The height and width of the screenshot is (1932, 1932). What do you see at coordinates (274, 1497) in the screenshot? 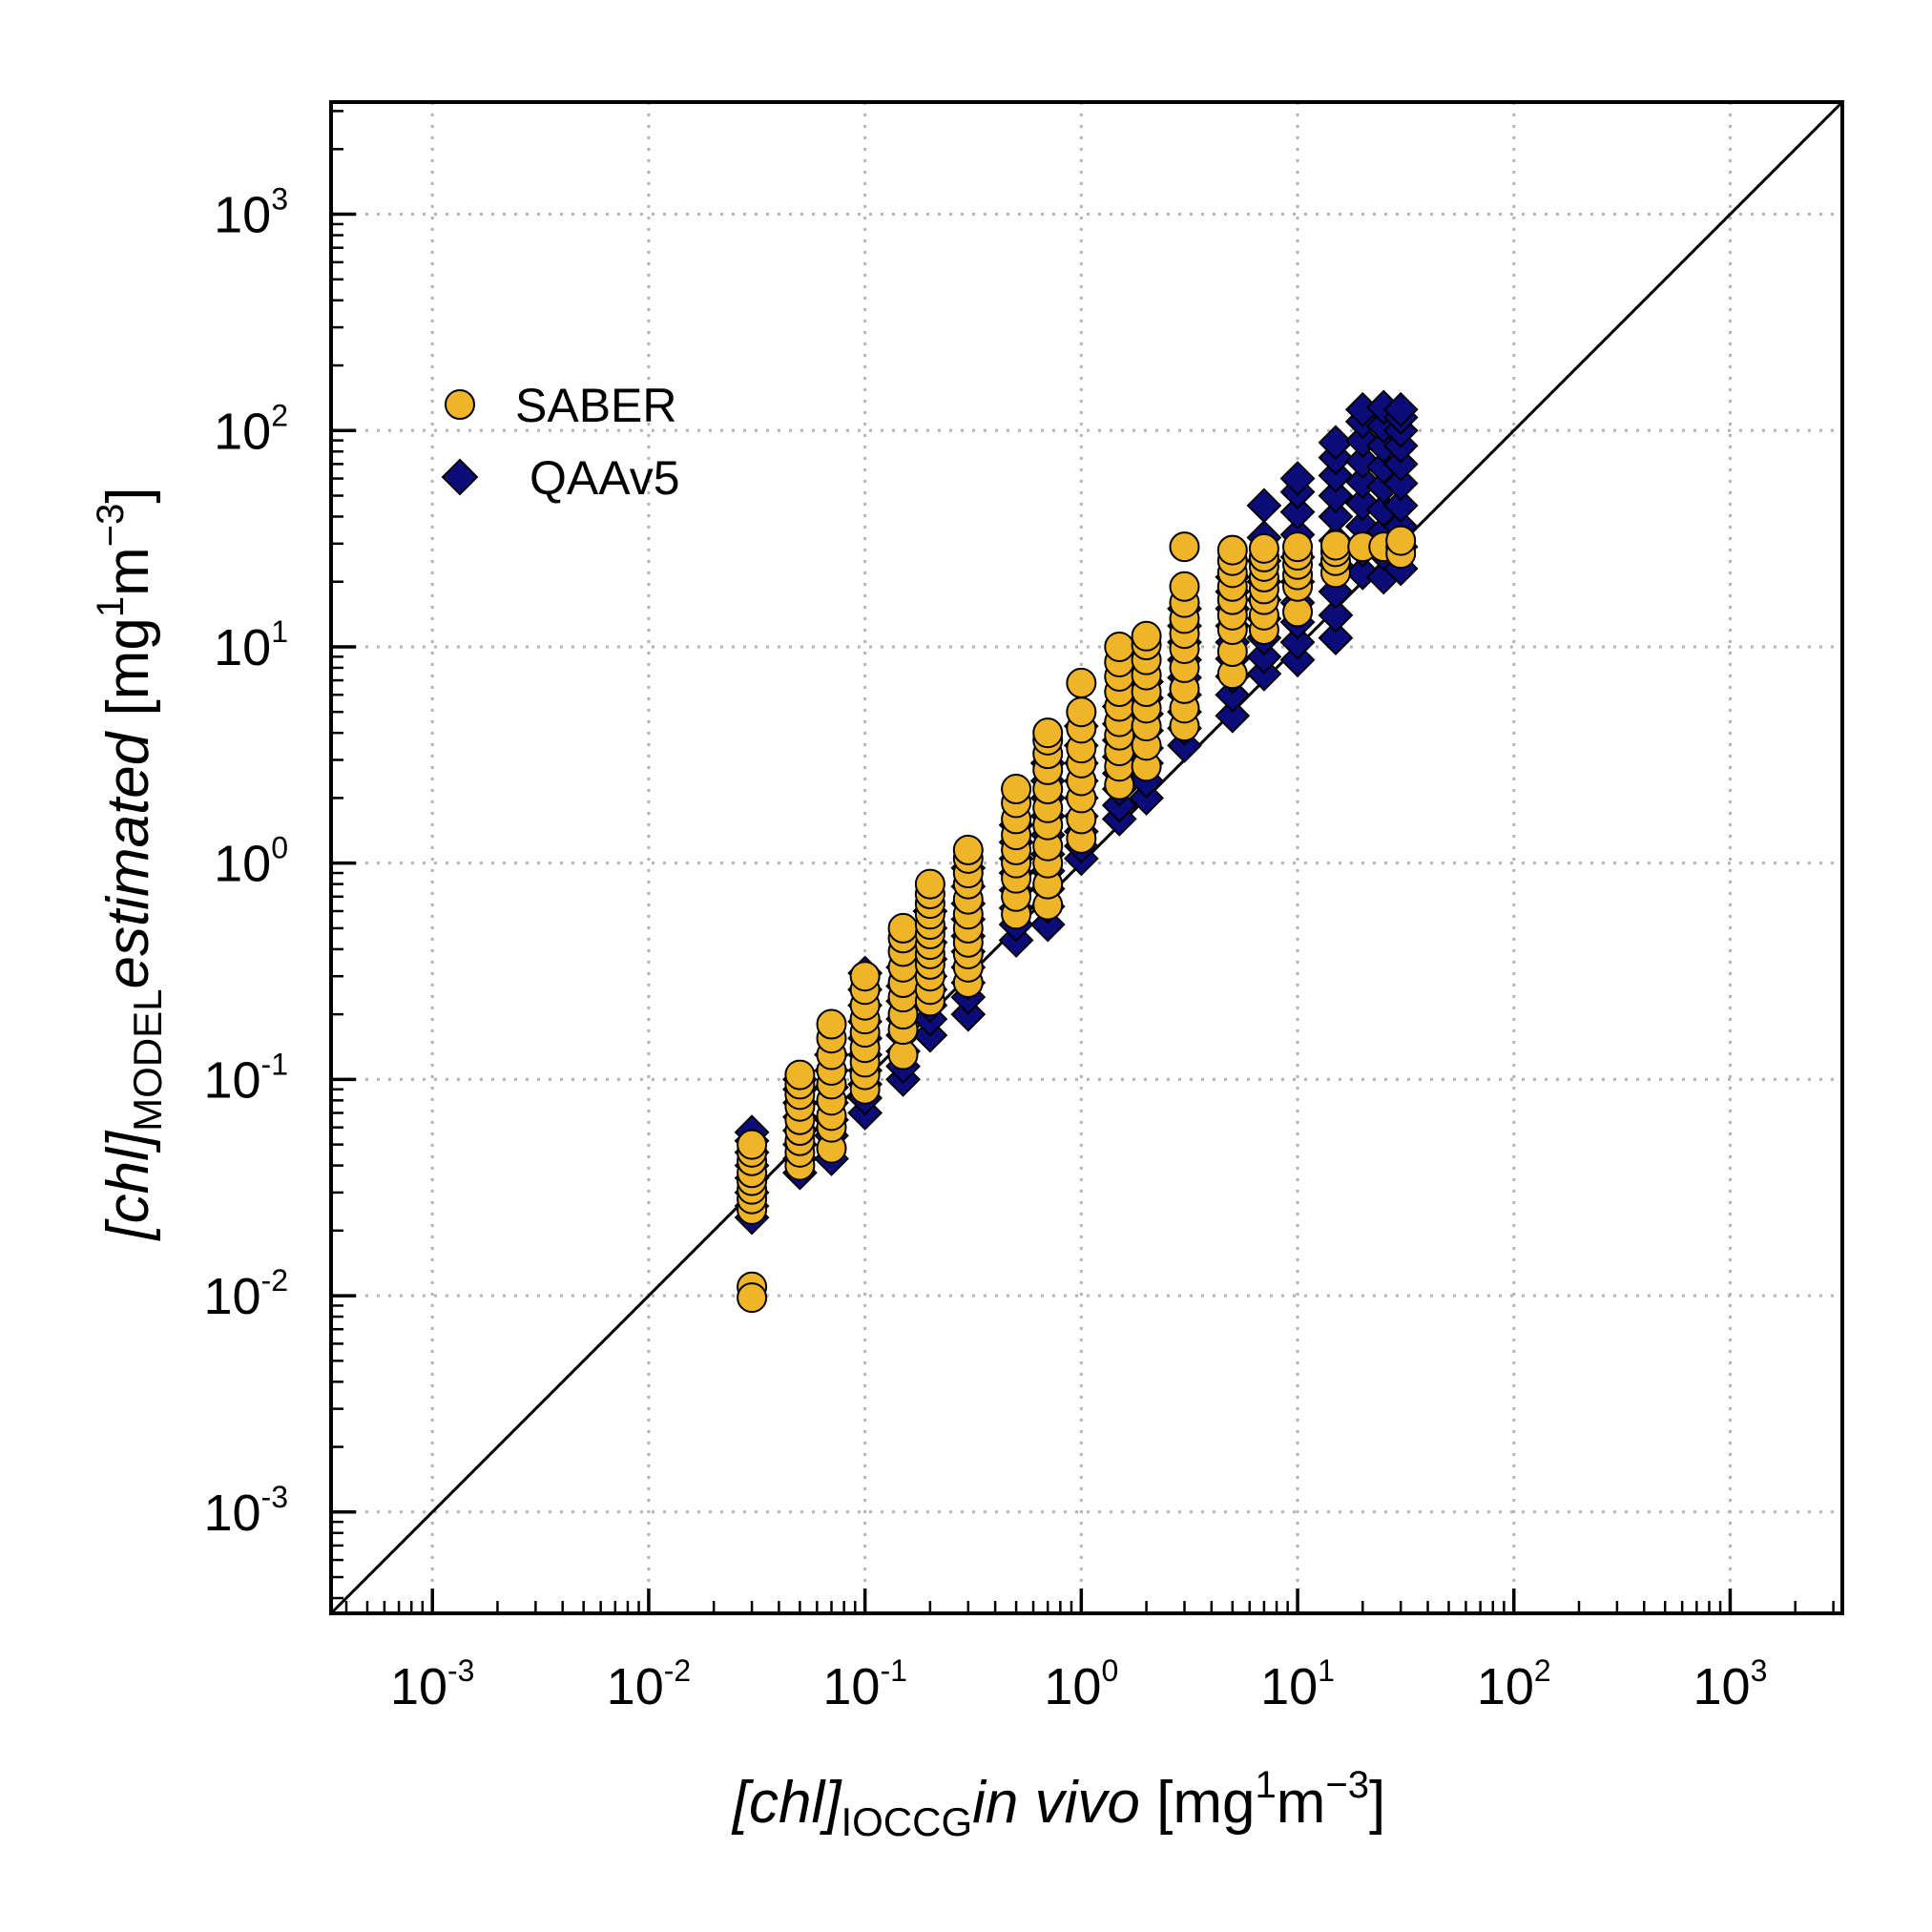
I see `y-tick-exp: -3` at bounding box center [274, 1497].